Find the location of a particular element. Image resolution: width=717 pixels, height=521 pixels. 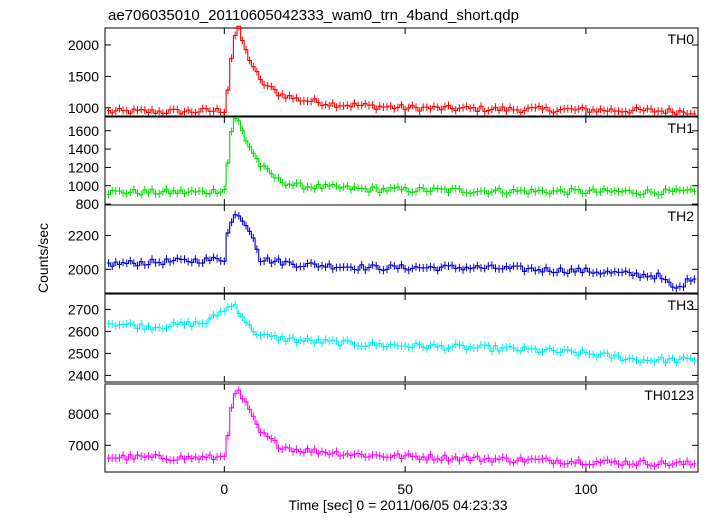

y-tick-label: 2600 is located at coordinates (83, 331).